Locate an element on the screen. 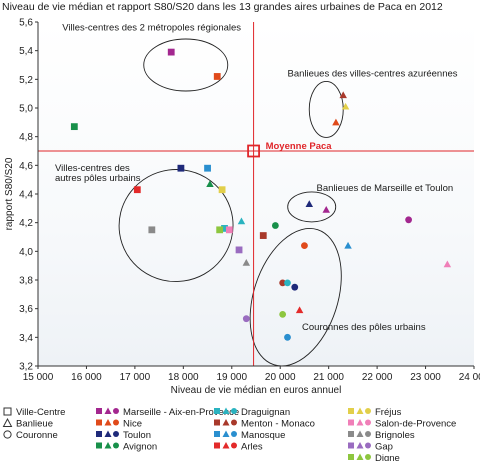 The height and width of the screenshot is (461, 480). x-tick-label: 23 000 is located at coordinates (425, 377).